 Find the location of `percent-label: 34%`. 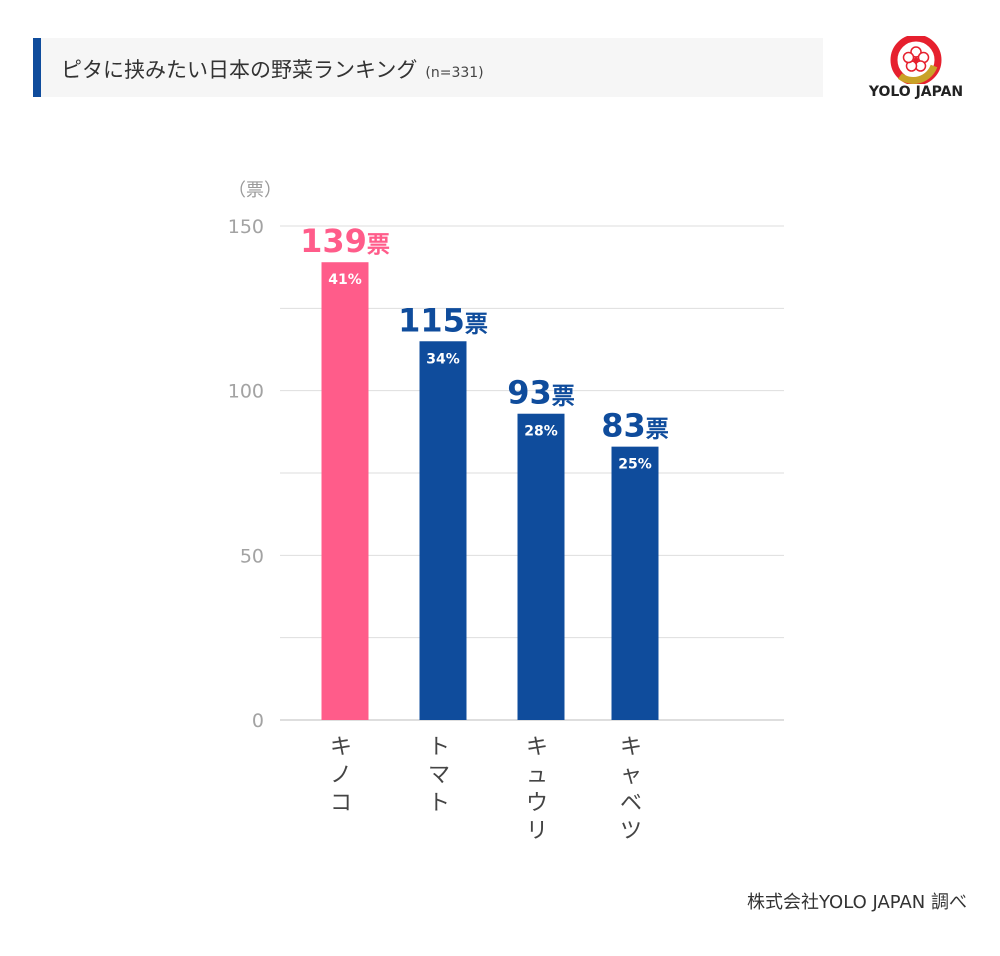

percent-label: 34% is located at coordinates (443, 359).